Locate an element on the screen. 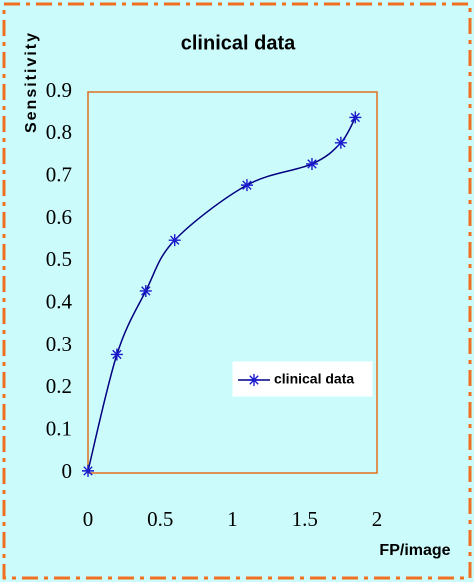 This screenshot has width=474, height=582. legend-box is located at coordinates (302, 379).